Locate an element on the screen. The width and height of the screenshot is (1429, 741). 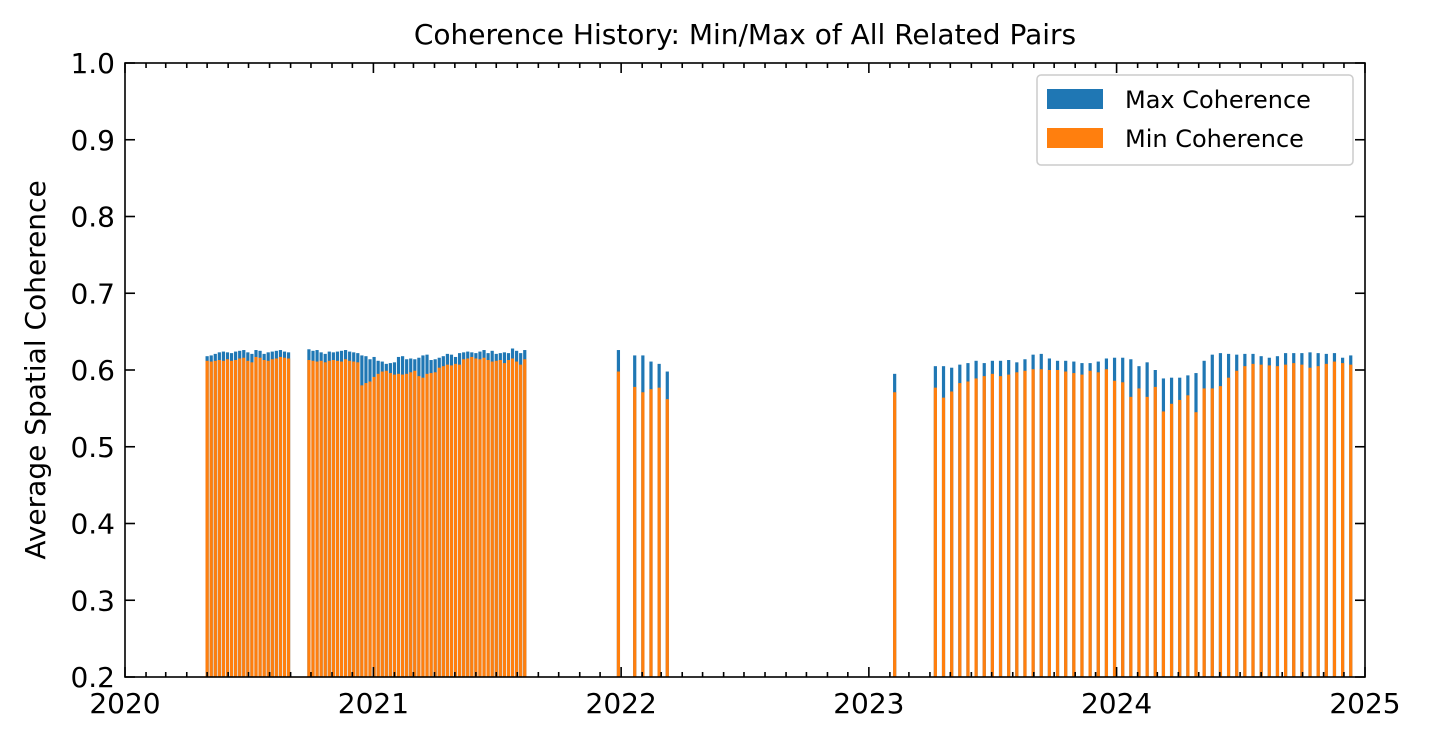
x-tick-label: 2023 is located at coordinates (868, 703).